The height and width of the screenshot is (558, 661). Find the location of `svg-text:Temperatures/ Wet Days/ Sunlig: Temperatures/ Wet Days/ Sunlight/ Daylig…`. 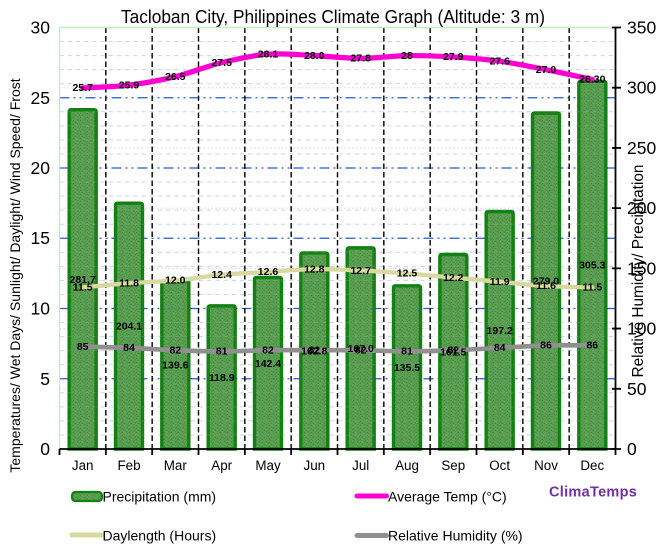

svg-text:Temperatures/ Wet Days/ Sunlig: Temperatures/ Wet Days/ Sunlight/ Daylig… is located at coordinates (15, 275).